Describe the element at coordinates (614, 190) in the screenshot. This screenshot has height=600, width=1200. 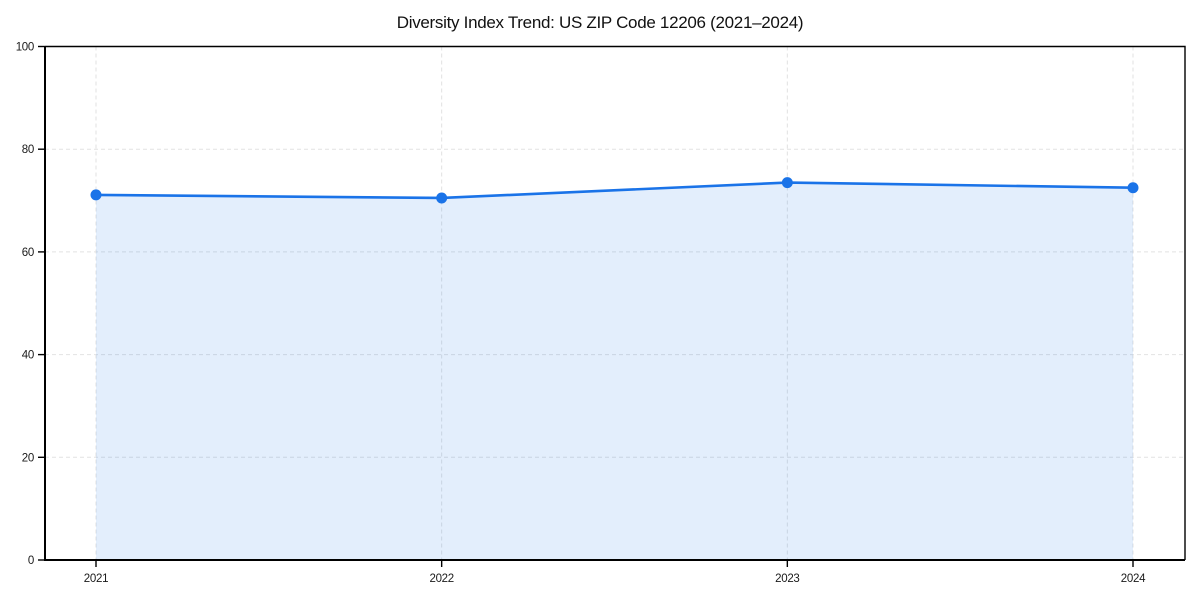
I see `trend-line` at that location.